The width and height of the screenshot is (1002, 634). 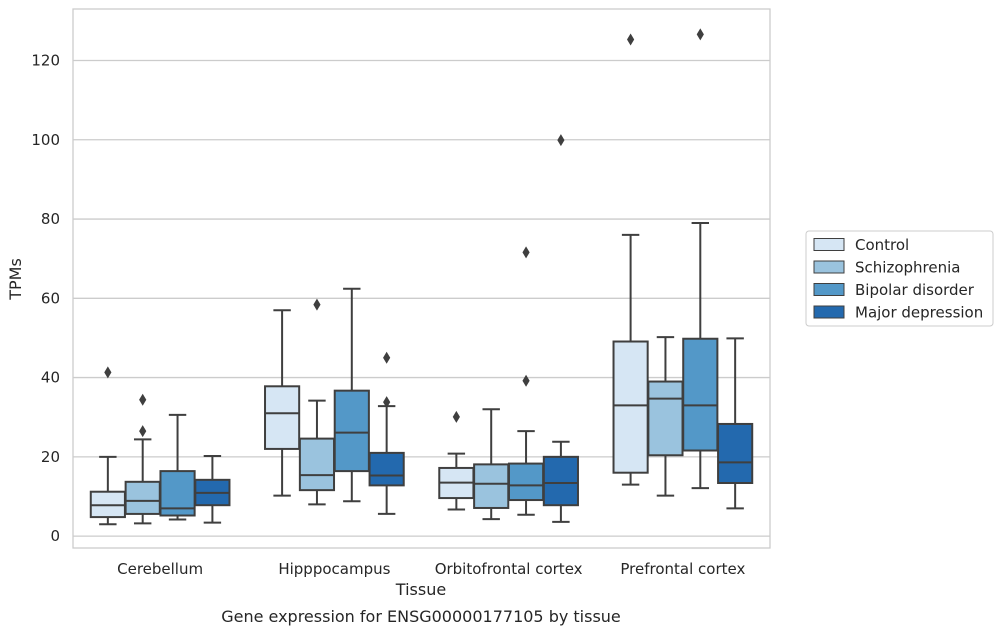 What do you see at coordinates (915, 290) in the screenshot?
I see `legend-entry: Bipolar disorder` at bounding box center [915, 290].